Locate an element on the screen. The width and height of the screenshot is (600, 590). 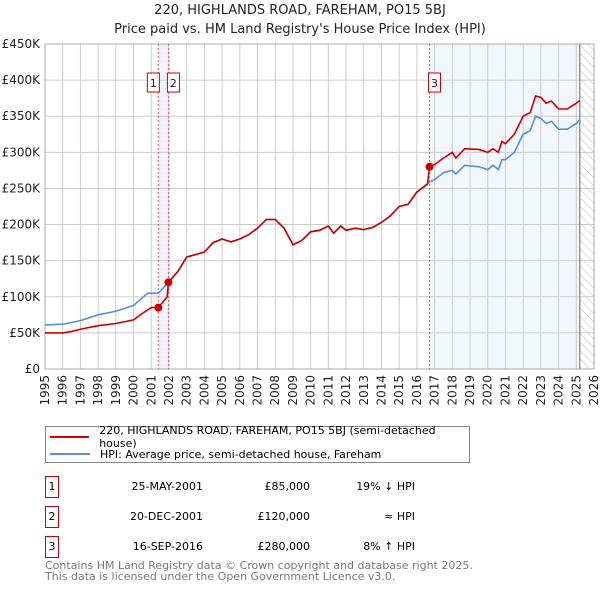
x-tick-label: 2019 is located at coordinates (470, 390).